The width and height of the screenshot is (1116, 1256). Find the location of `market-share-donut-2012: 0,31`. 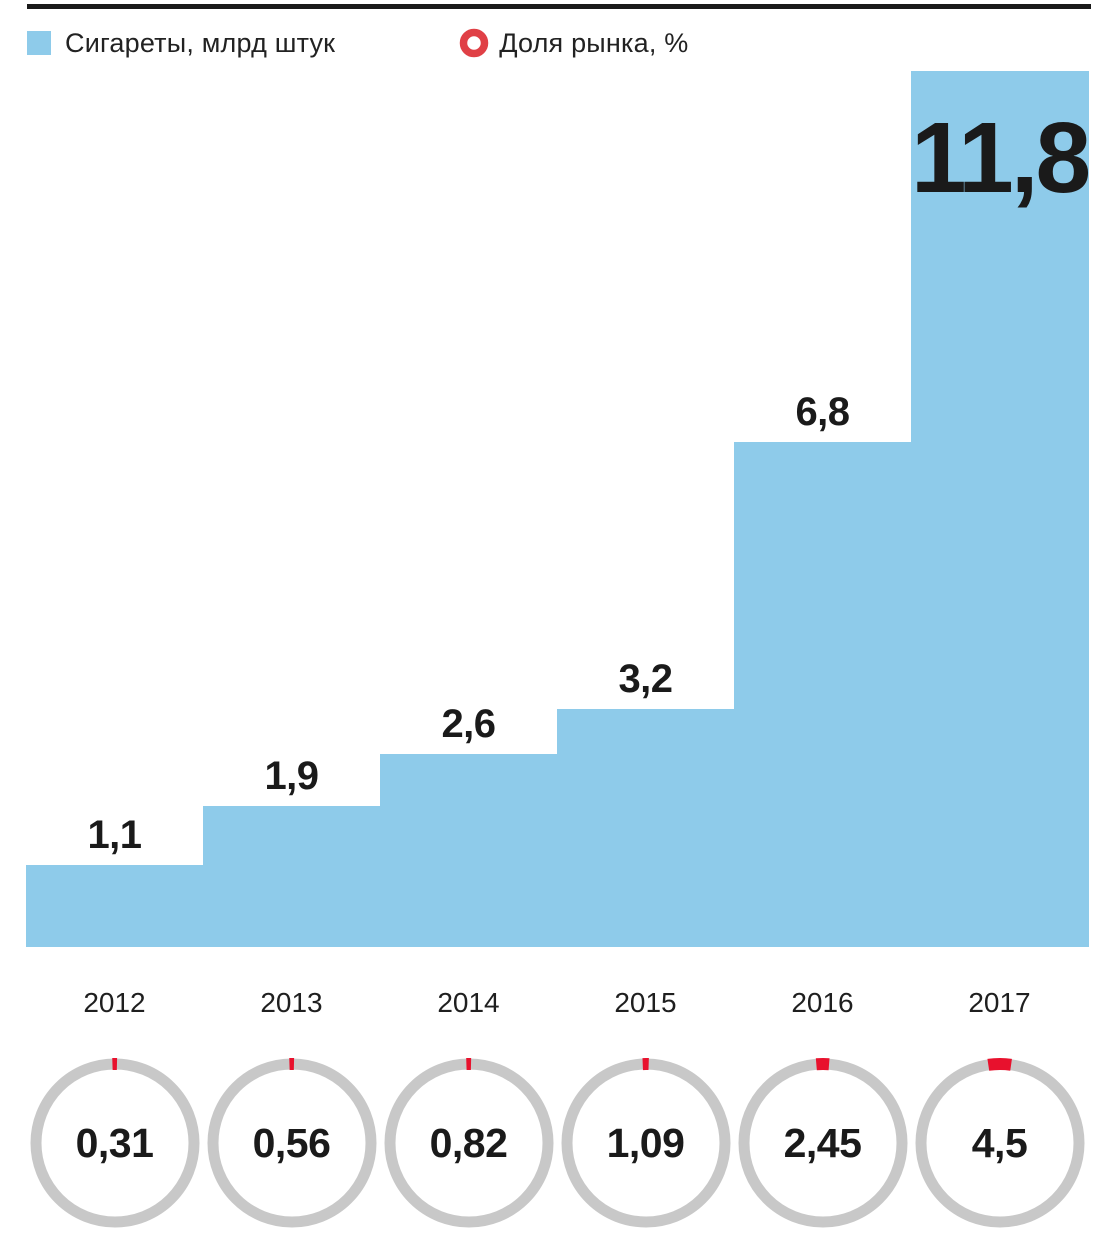

market-share-donut-2012: 0,31 is located at coordinates (114, 1143).